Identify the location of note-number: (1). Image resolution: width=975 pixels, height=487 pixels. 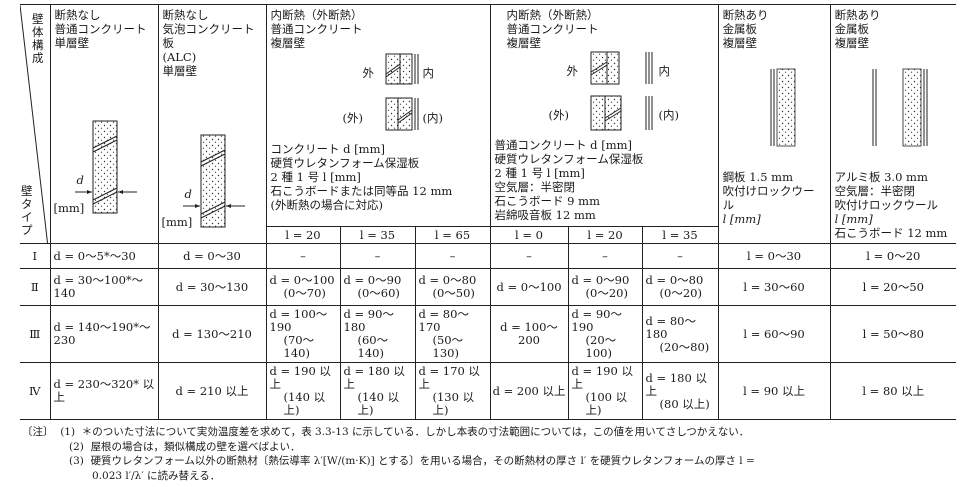
(68, 432).